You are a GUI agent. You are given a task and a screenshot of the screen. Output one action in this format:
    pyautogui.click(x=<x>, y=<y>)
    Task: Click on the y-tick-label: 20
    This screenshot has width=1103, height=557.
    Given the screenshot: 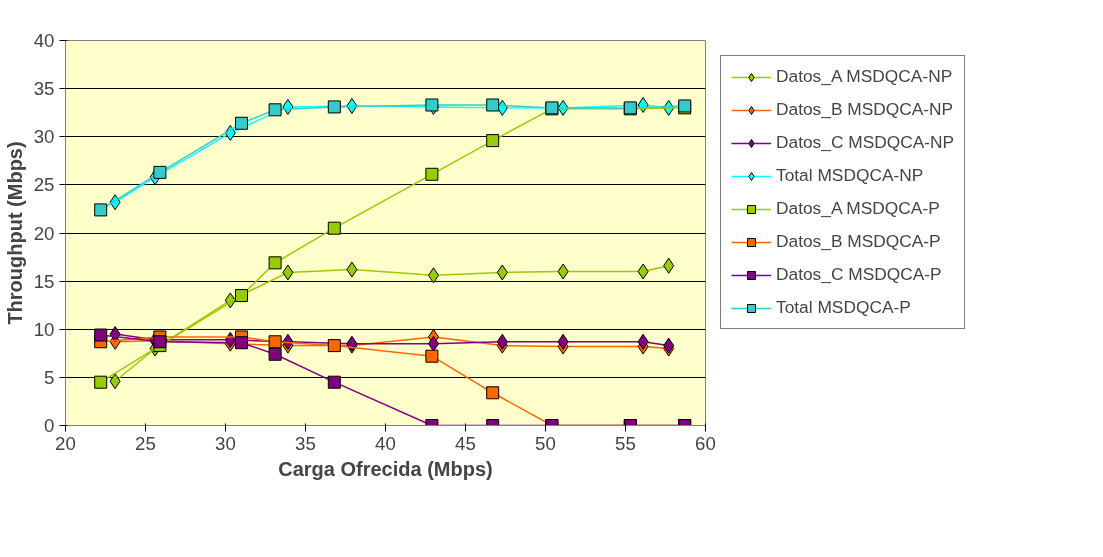 What is the action you would take?
    pyautogui.click(x=44, y=233)
    